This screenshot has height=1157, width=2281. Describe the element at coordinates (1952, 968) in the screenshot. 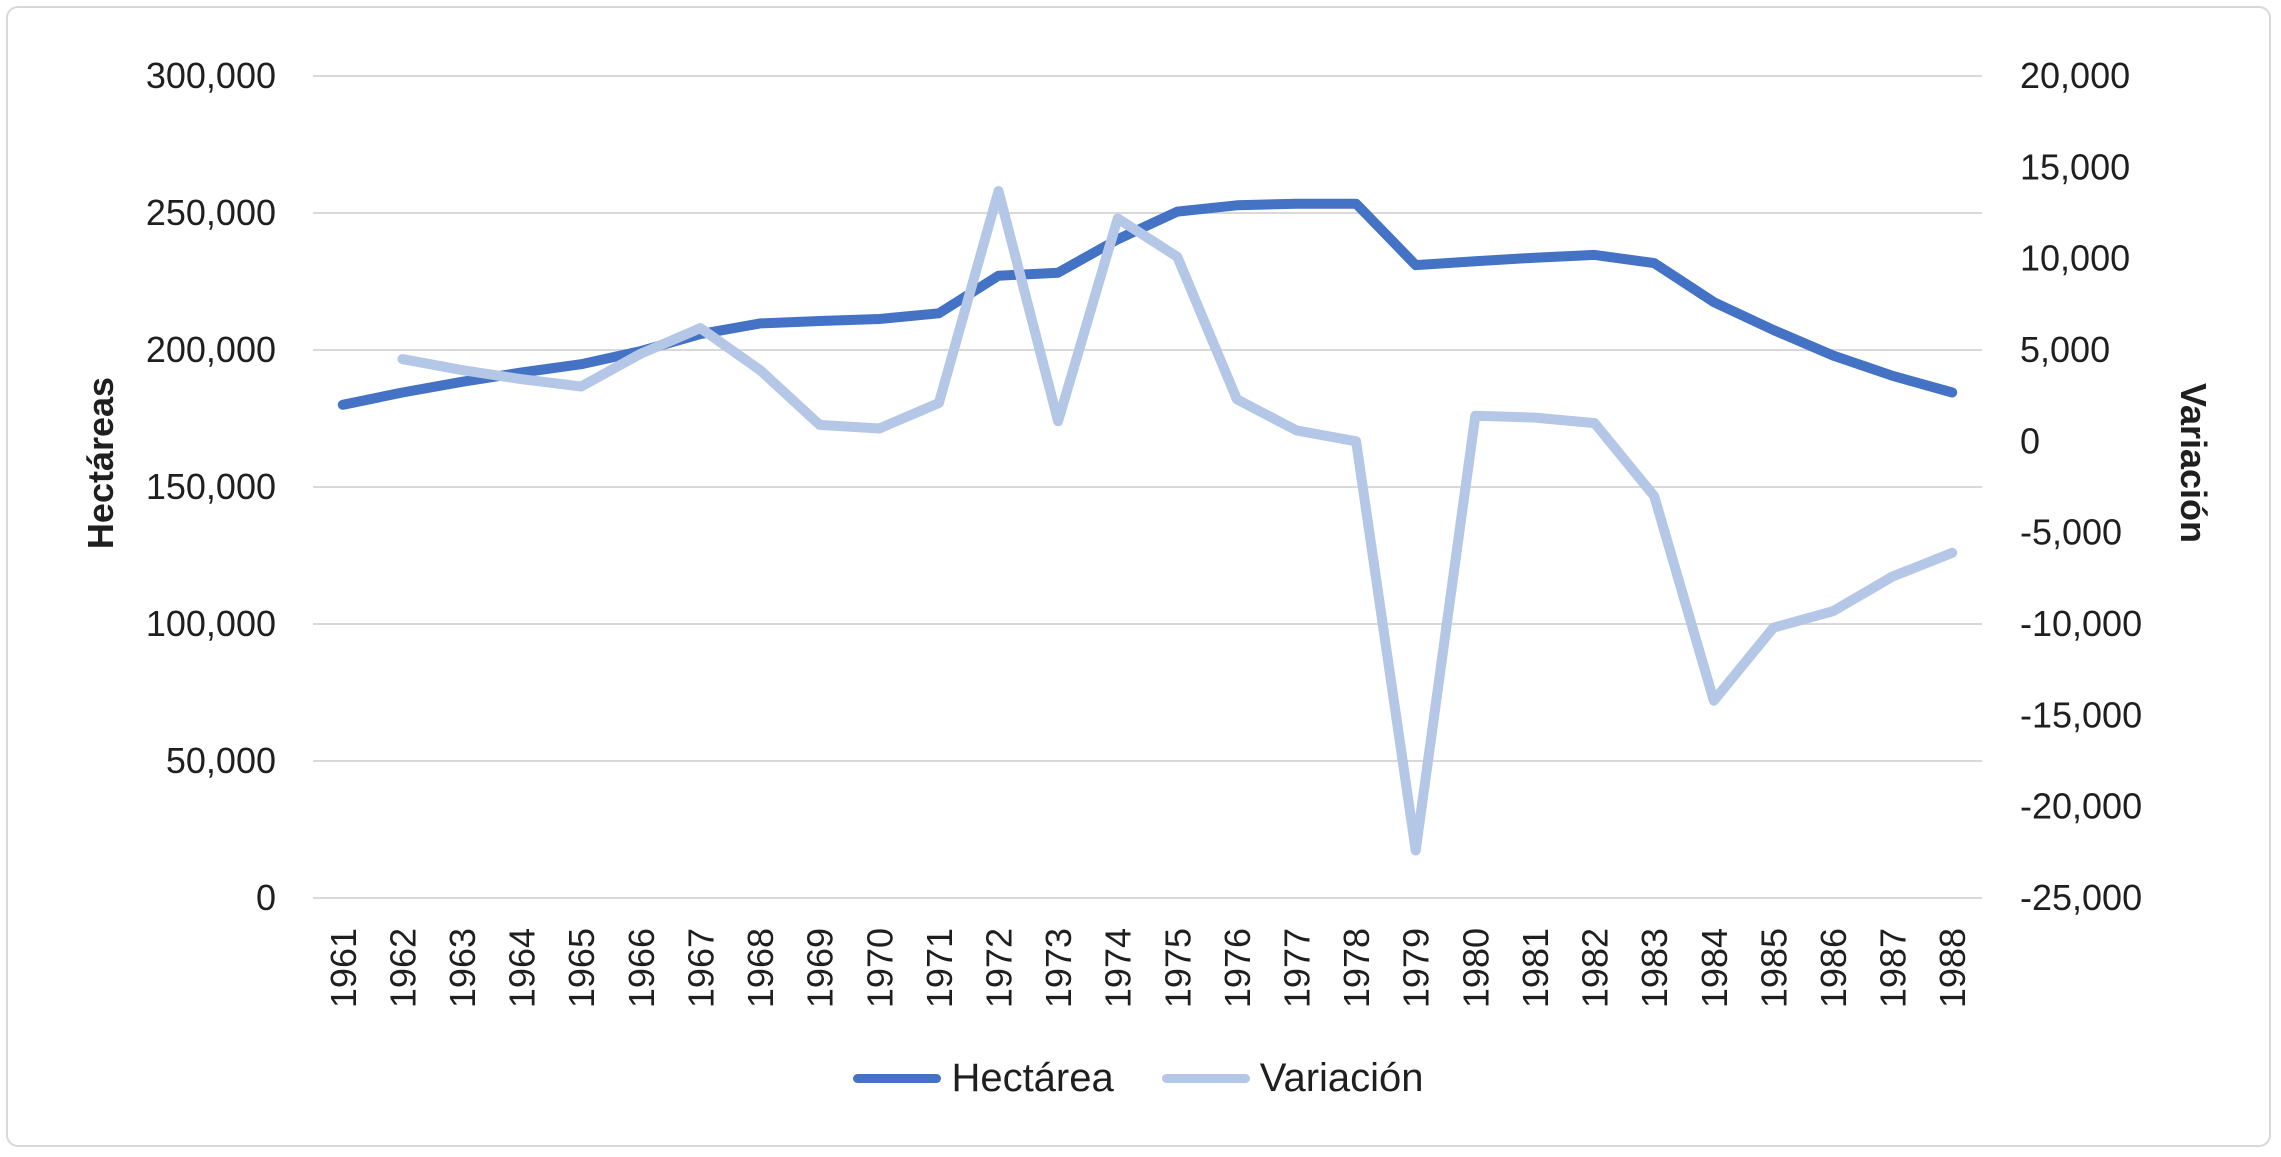

I see `x-axis-year-label: 1988` at that location.